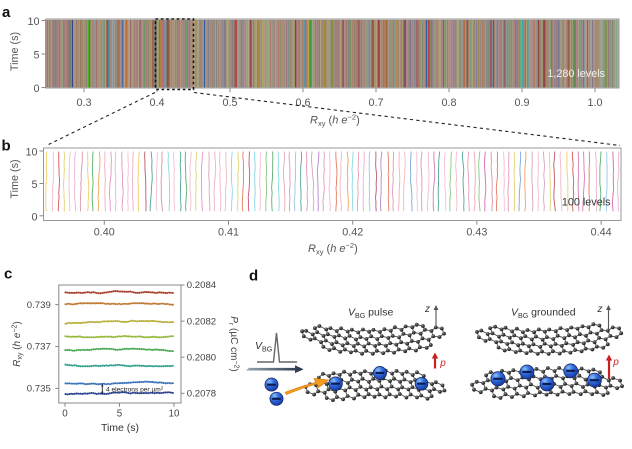 The width and height of the screenshot is (632, 449). Describe the element at coordinates (156, 103) in the screenshot. I see `svg-text: 0.4` at that location.